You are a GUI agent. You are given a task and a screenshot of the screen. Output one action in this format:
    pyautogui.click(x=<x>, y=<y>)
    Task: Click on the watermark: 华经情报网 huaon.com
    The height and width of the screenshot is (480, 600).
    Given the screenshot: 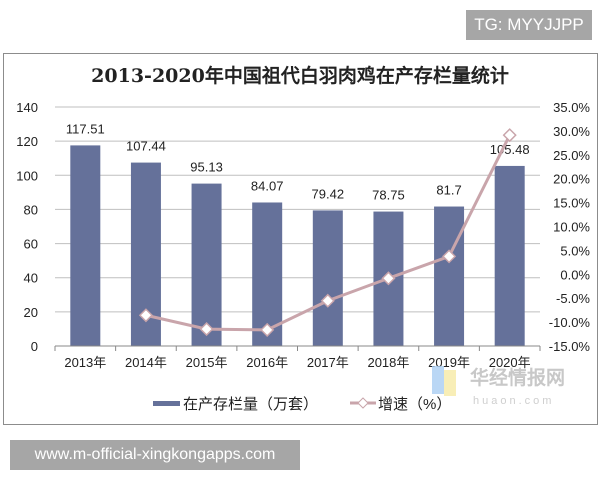 What is the action you would take?
    pyautogui.click(x=498, y=386)
    